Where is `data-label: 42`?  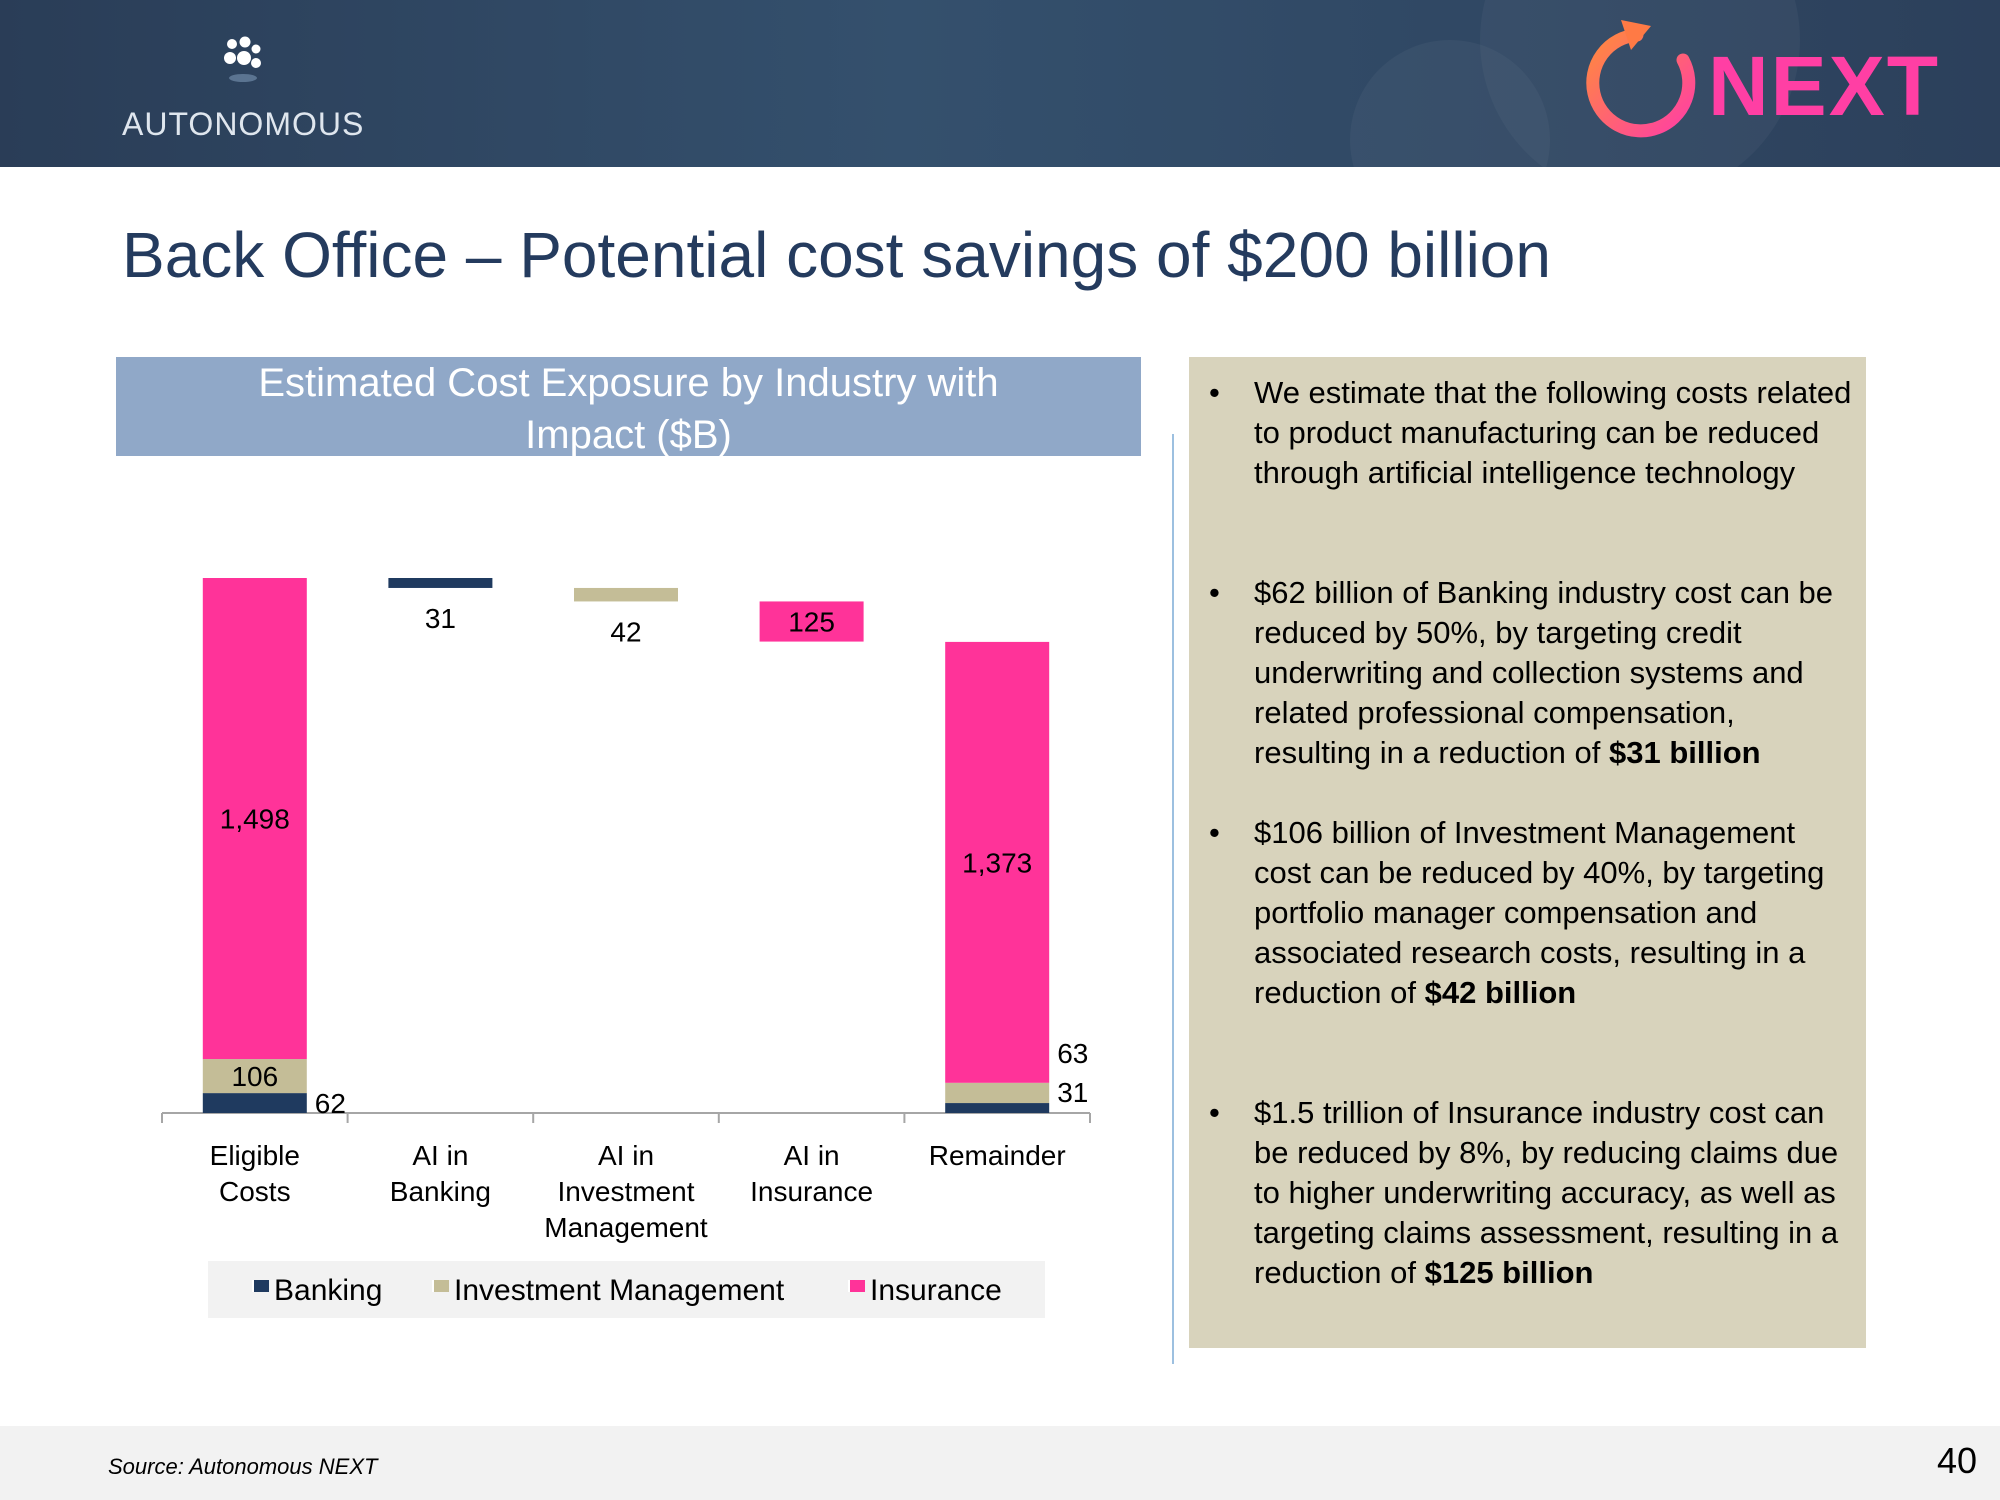
data-label: 42 is located at coordinates (625, 631).